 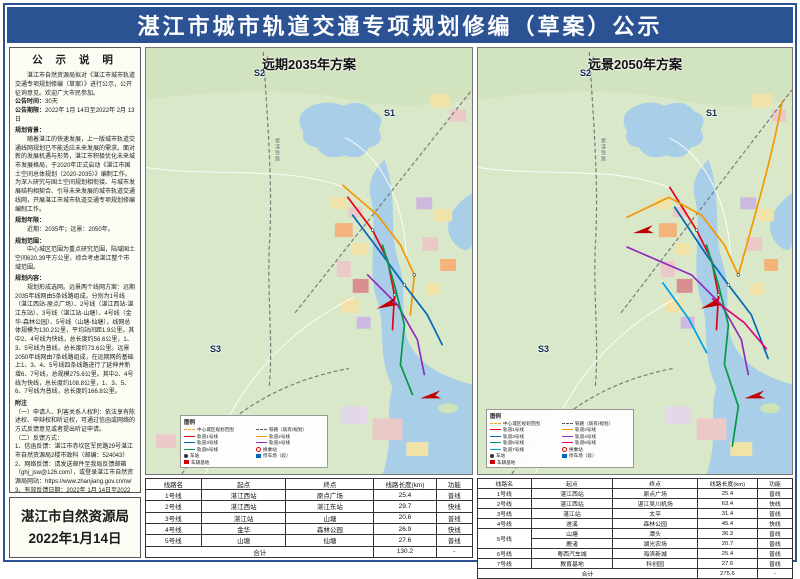 What do you see at coordinates (635, 77) in the screenshot?
I see `terrain-patch` at bounding box center [635, 77].